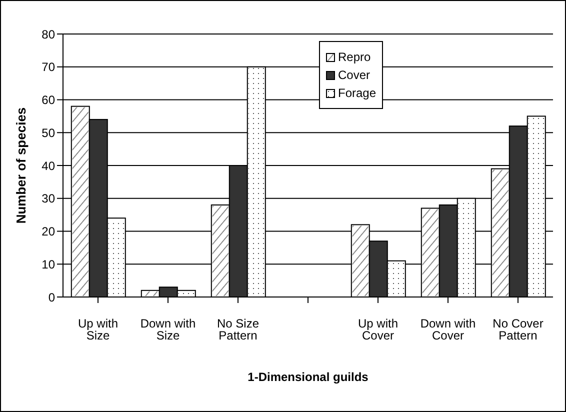  Describe the element at coordinates (49, 67) in the screenshot. I see `y-tick-label: 70` at that location.